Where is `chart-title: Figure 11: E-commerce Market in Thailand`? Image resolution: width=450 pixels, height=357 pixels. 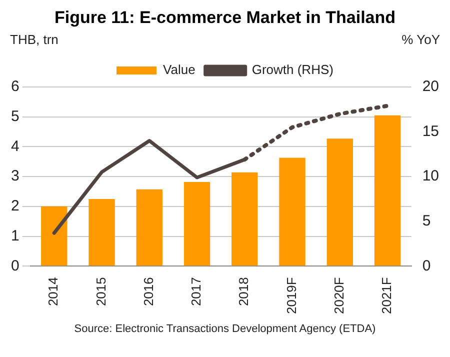 chart-title: Figure 11: E-commerce Market in Thailand is located at coordinates (225, 18).